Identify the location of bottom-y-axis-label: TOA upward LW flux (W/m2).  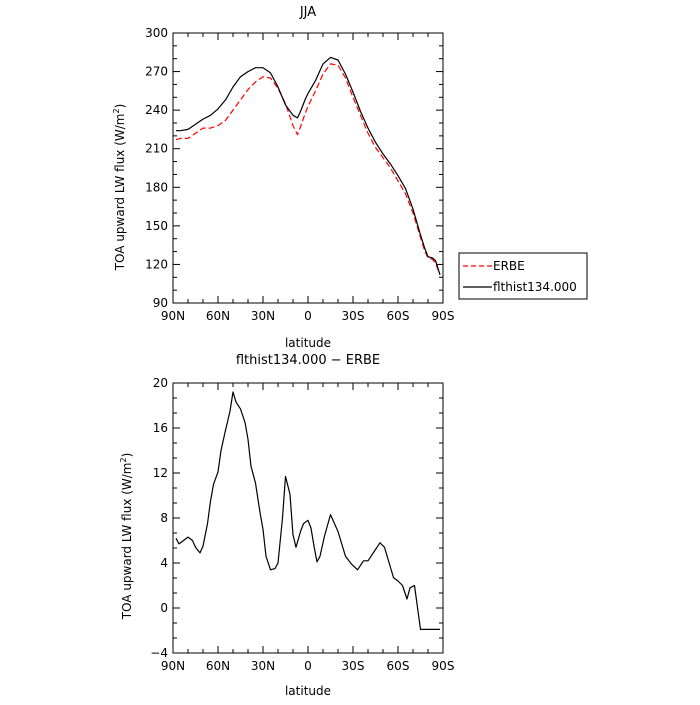
(126, 537).